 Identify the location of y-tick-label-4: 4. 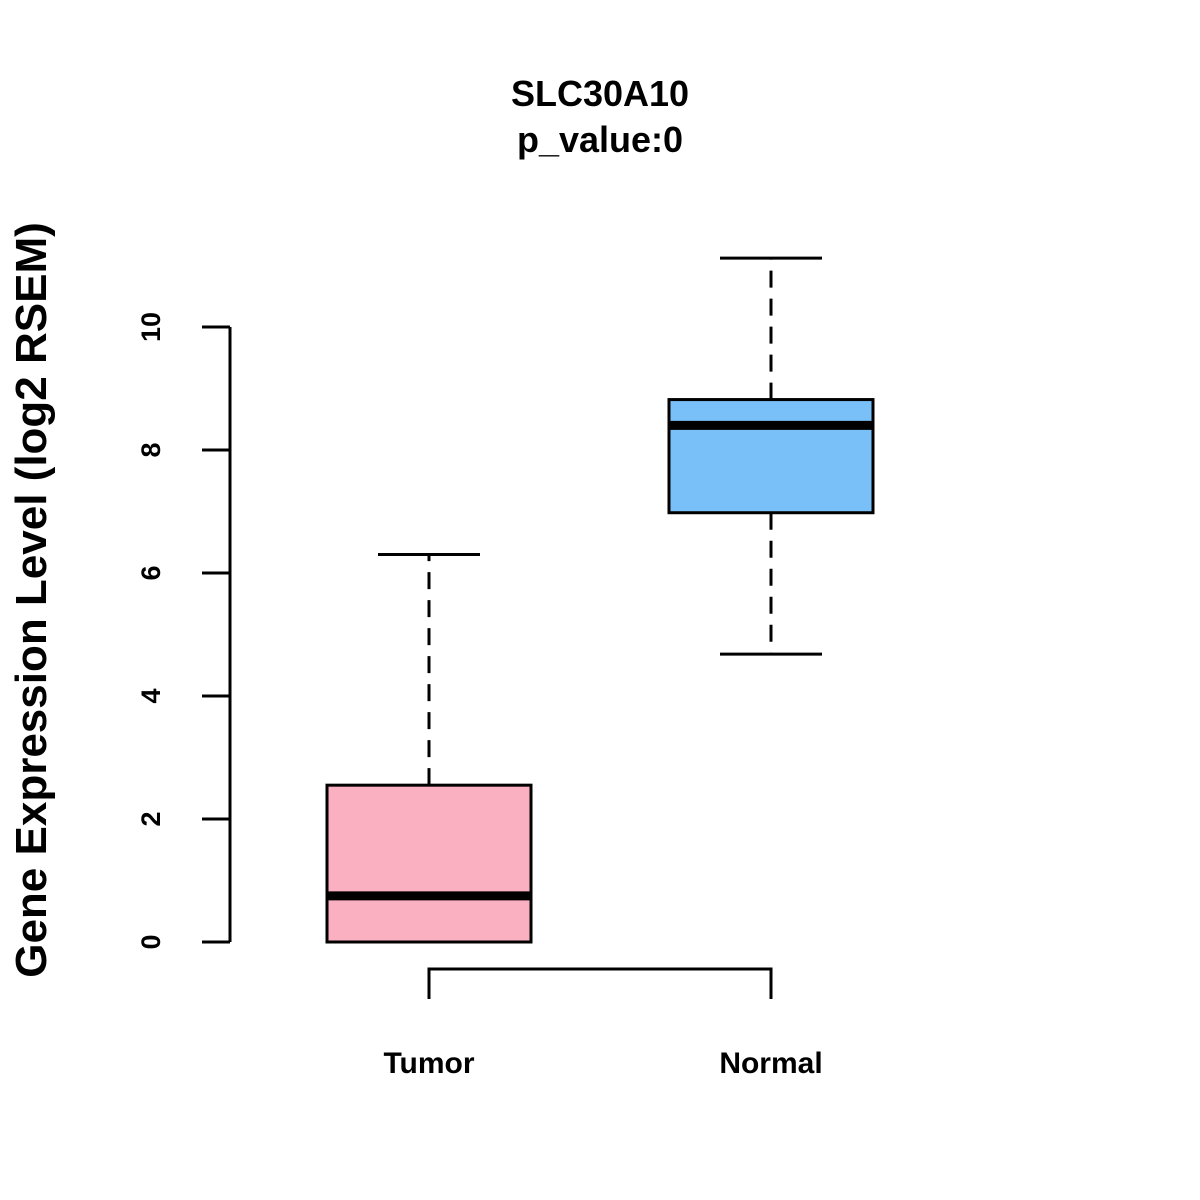
(151, 695).